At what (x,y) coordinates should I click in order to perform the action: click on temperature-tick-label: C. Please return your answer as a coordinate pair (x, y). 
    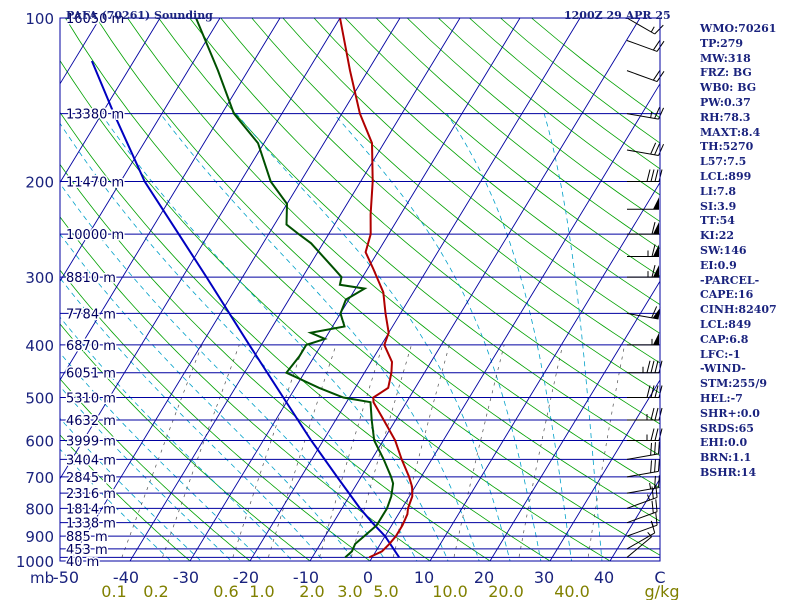
    Looking at the image, I should click on (659, 577).